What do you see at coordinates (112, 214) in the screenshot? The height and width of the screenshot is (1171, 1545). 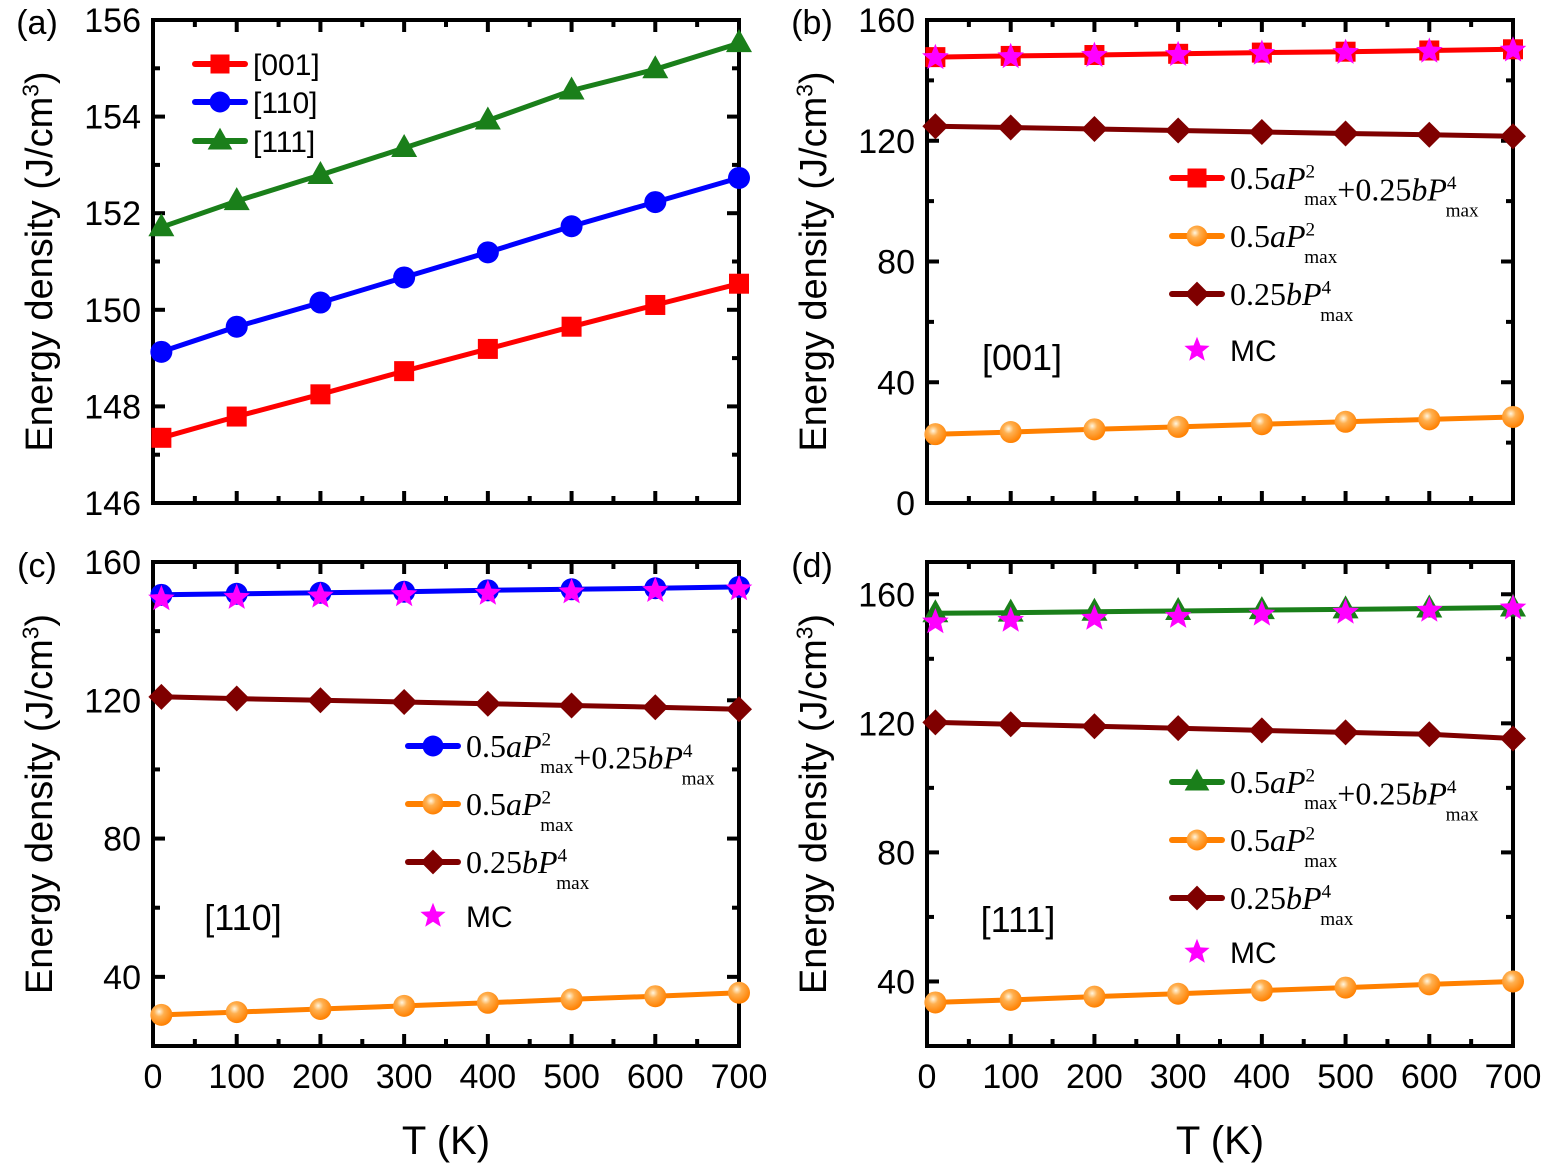 I see `y-tick-label: 152` at bounding box center [112, 214].